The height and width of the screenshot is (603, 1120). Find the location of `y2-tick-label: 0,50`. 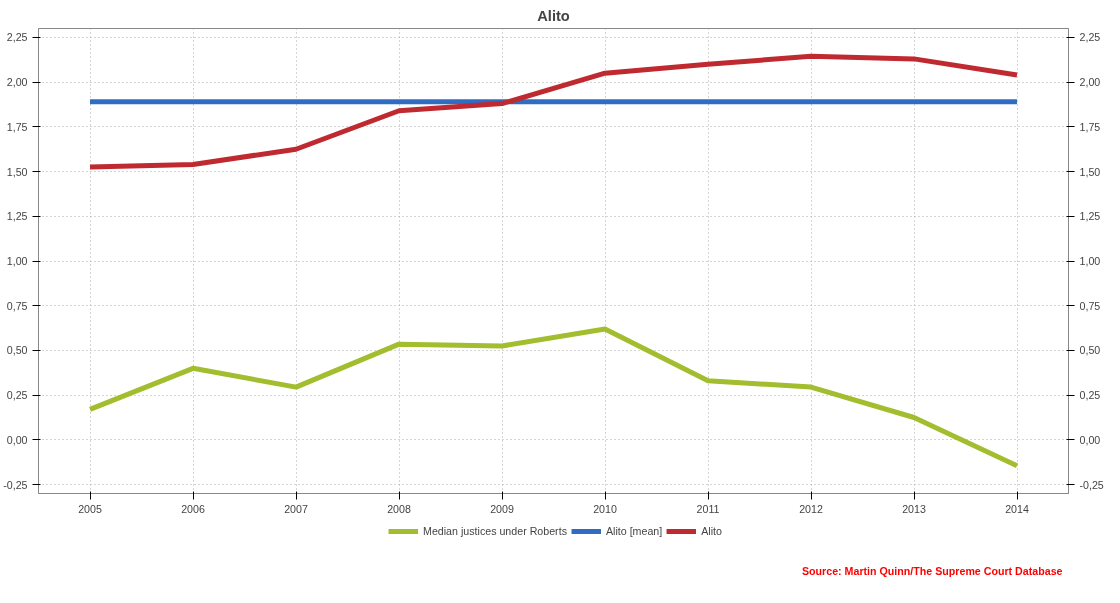

y2-tick-label: 0,50 is located at coordinates (1090, 350).